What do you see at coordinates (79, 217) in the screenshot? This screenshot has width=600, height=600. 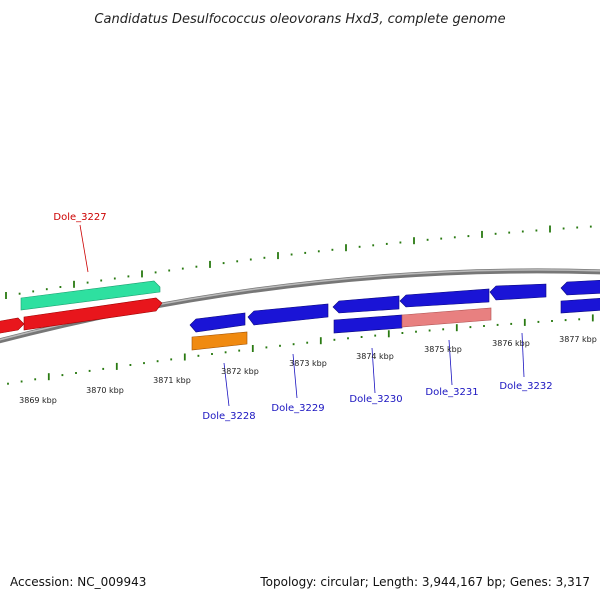 I see `label-dole-3227: Dole_3227` at bounding box center [79, 217].